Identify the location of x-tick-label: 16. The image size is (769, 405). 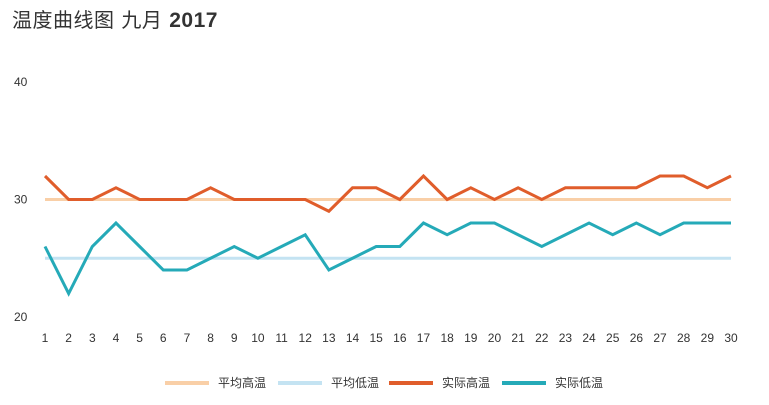
(400, 338).